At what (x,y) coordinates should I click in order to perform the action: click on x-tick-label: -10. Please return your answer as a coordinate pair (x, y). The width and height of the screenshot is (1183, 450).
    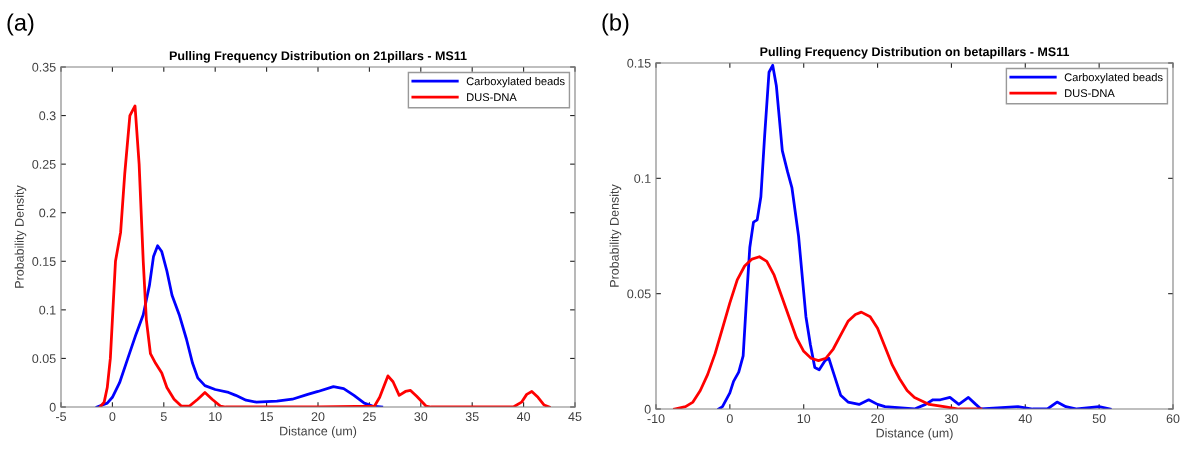
    Looking at the image, I should click on (656, 419).